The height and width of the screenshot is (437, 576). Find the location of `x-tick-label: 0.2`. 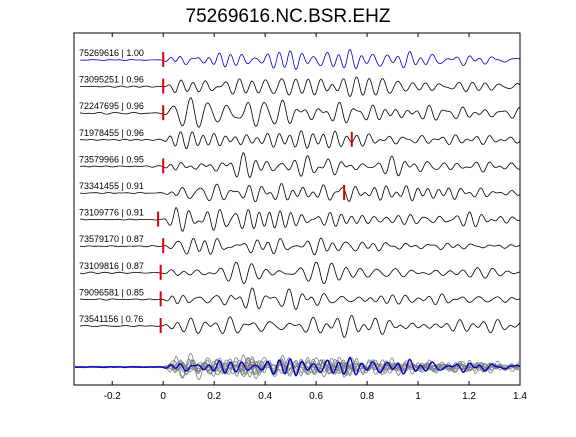

x-tick-label: 0.2 is located at coordinates (214, 396).